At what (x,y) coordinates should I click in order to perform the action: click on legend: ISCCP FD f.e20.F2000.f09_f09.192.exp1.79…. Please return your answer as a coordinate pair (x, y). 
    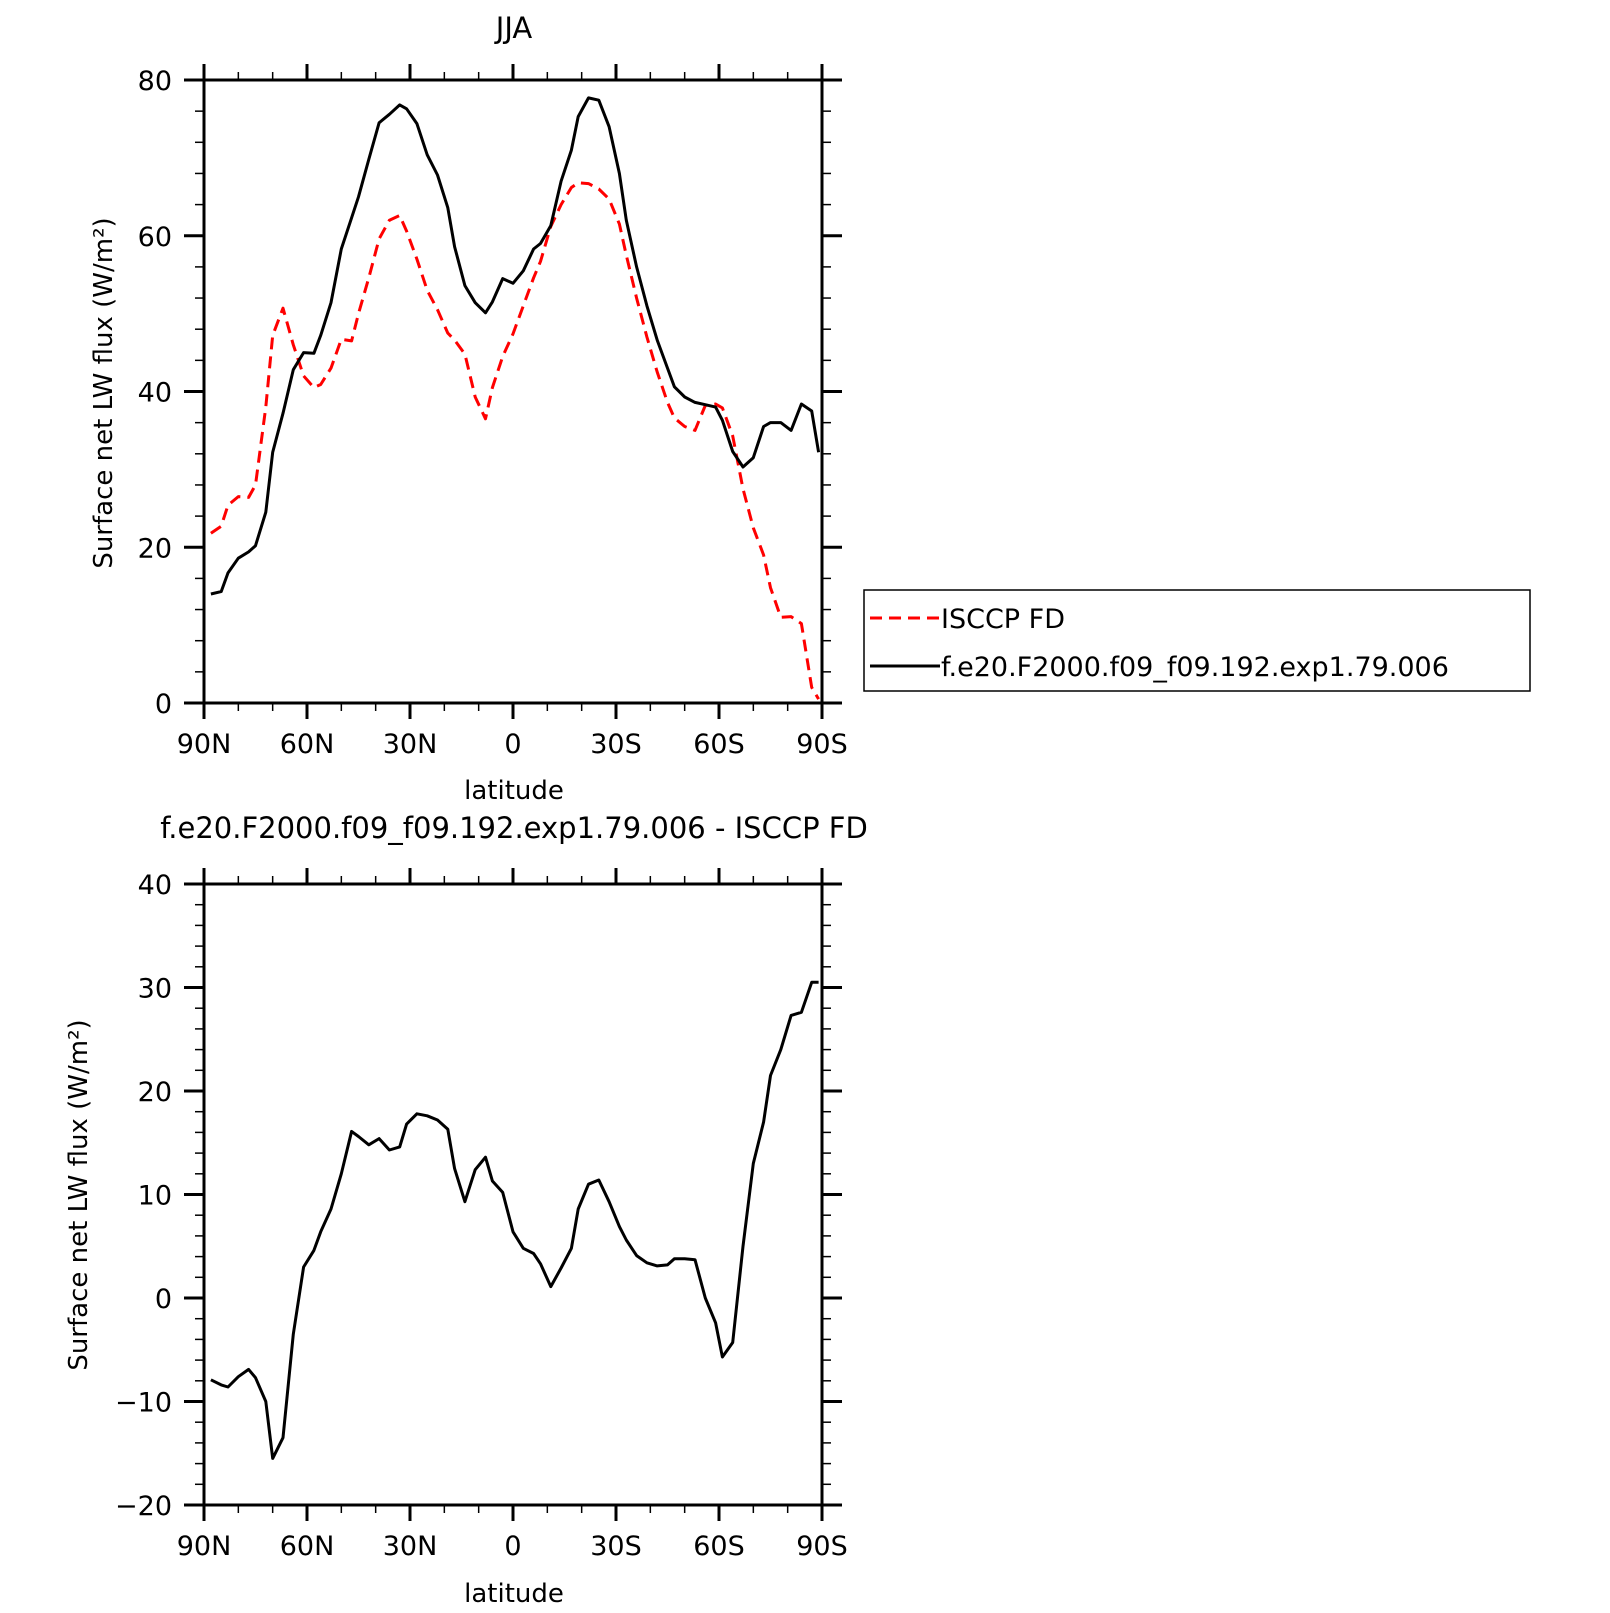
    Looking at the image, I should click on (1197, 640).